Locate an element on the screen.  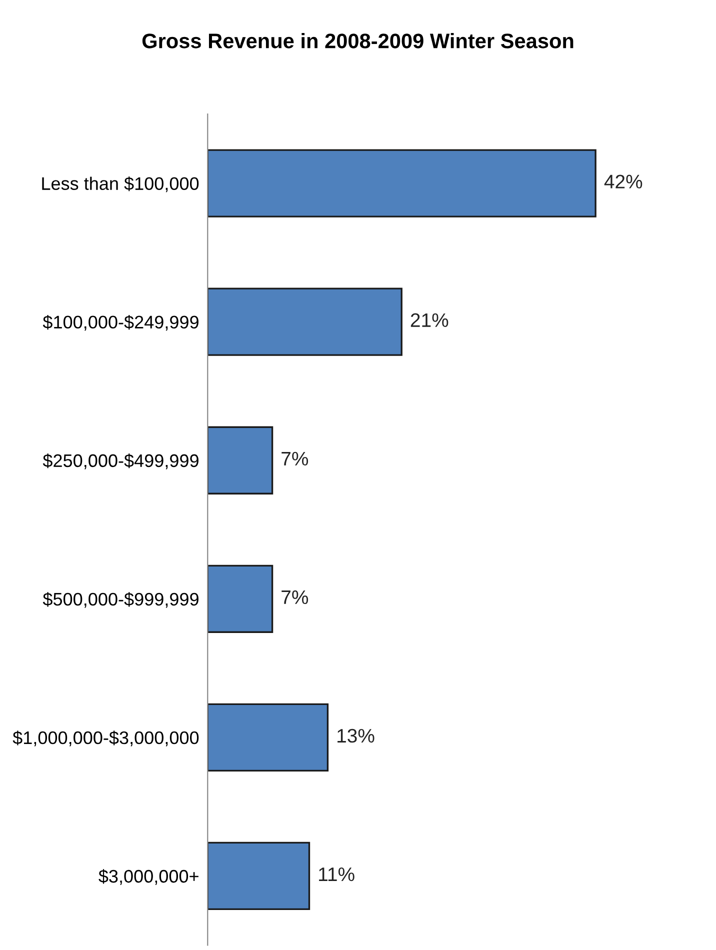
data-label: 21% is located at coordinates (429, 320).